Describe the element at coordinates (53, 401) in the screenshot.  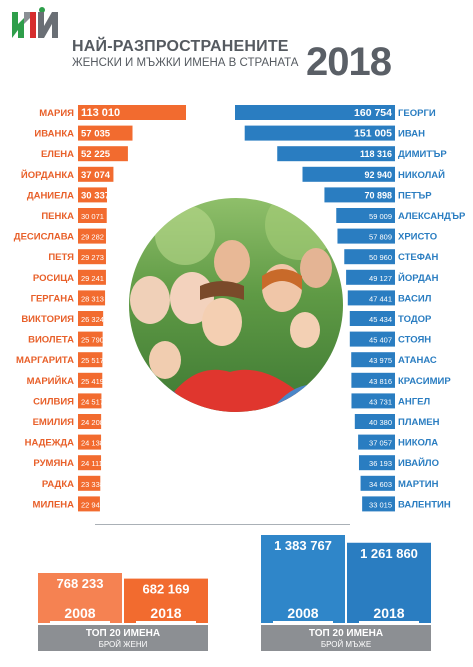
I see `female-name-label: СИЛВИЯ` at that location.